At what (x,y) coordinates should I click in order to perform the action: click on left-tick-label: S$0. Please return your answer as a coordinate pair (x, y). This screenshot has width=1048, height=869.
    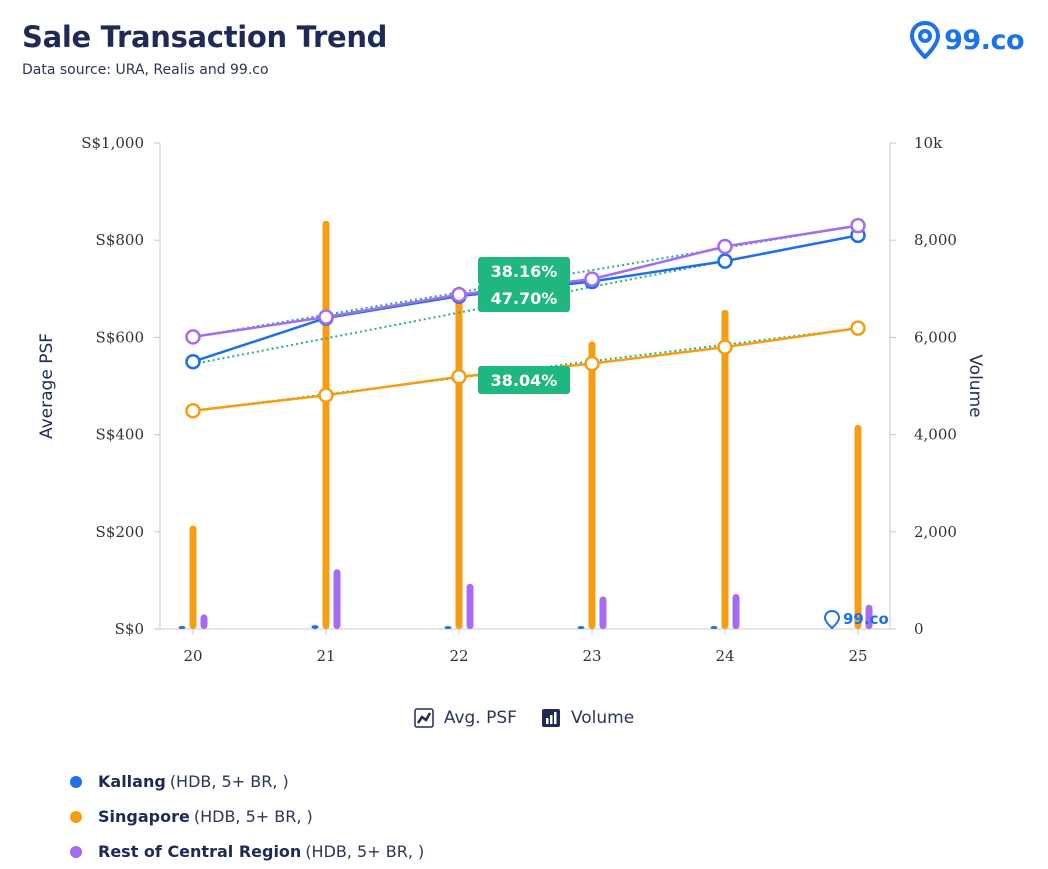
    Looking at the image, I should click on (129, 629).